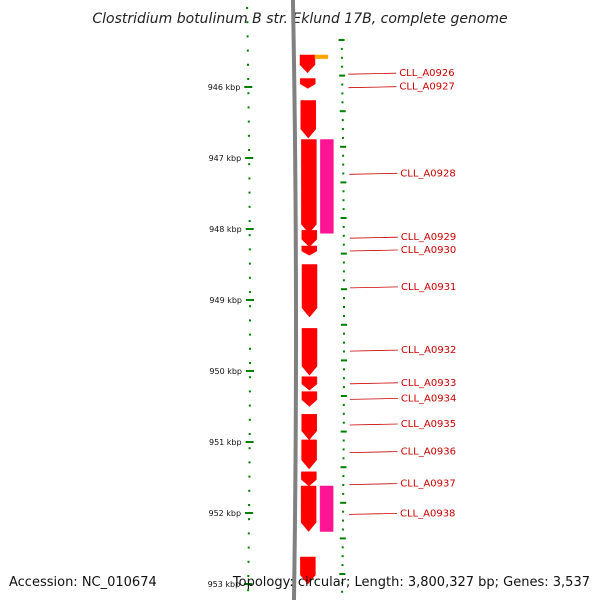 The image size is (600, 600). Describe the element at coordinates (225, 371) in the screenshot. I see `kbp-tick-label: 950 kbp` at that location.